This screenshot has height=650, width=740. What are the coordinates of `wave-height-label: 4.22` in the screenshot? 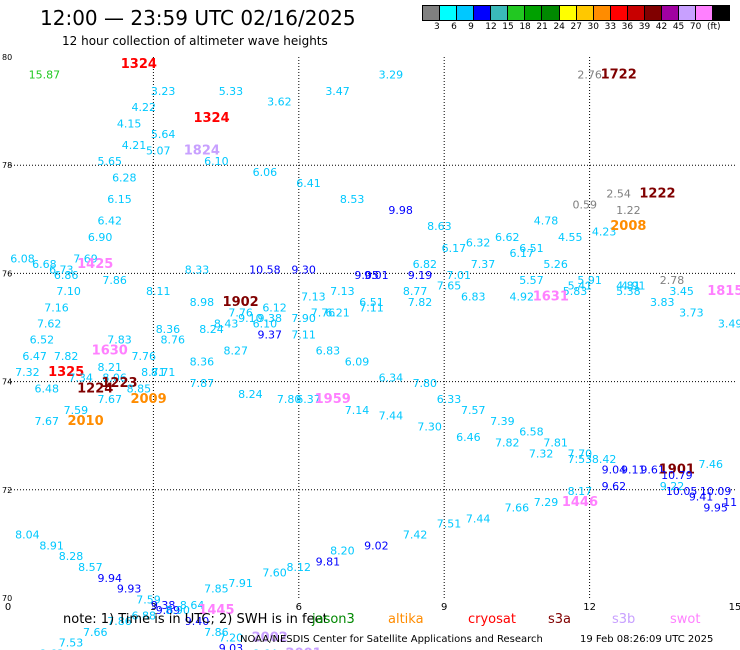 It's located at (143, 107).